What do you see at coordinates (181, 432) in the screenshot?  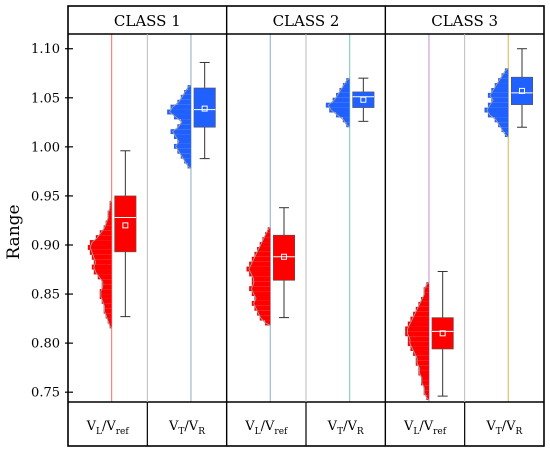 I see `category-label-part: T` at bounding box center [181, 432].